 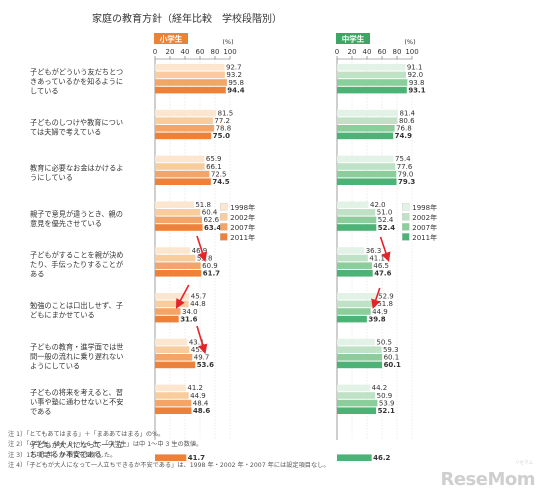 What do you see at coordinates (424, 227) in the screenshot?
I see `legend-label: 2007年` at bounding box center [424, 227].